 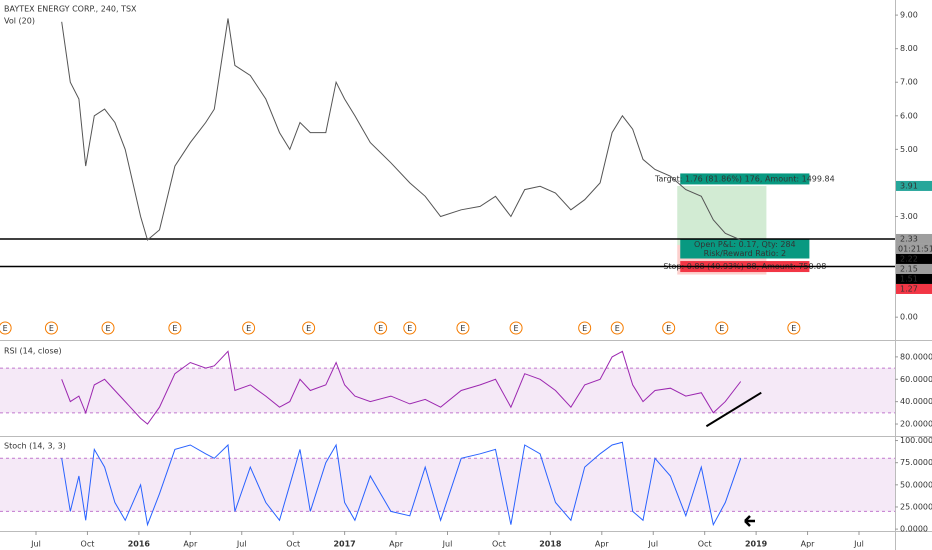 What do you see at coordinates (35, 446) in the screenshot?
I see `pane-title: Stoch (14, 3, 3)` at bounding box center [35, 446].